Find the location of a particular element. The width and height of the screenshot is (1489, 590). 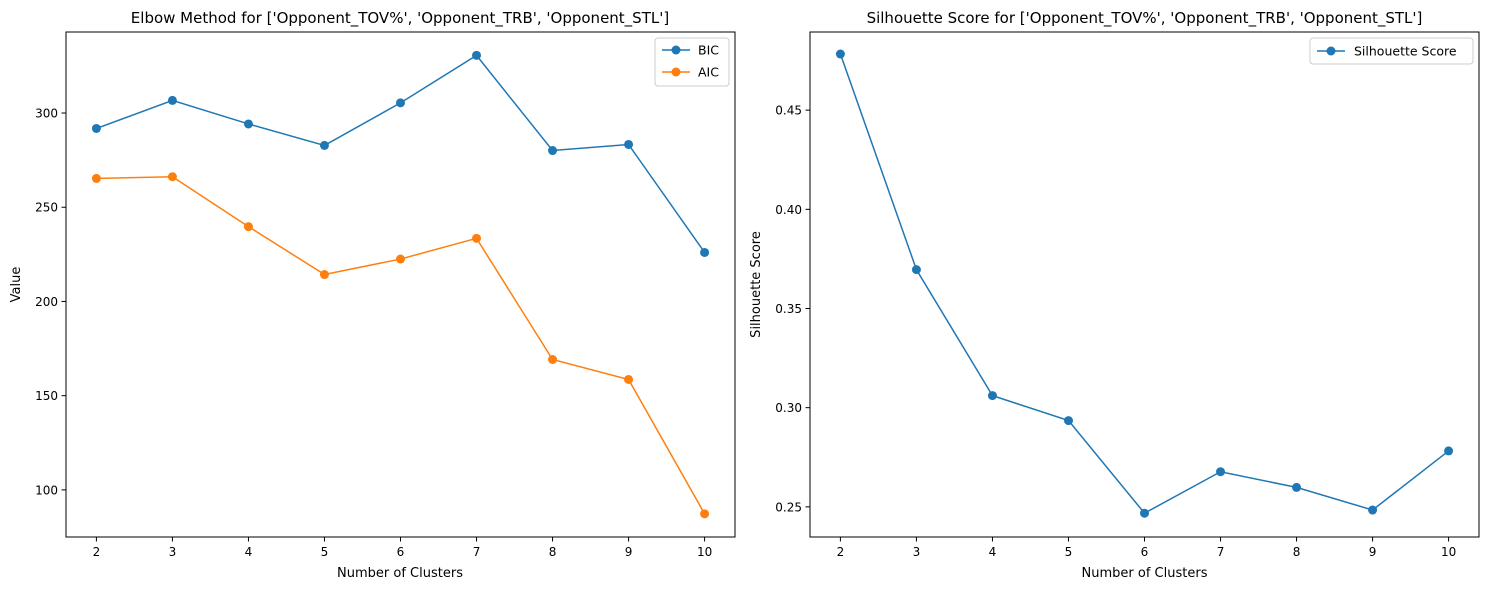

y-axis-label: Value is located at coordinates (16, 285).